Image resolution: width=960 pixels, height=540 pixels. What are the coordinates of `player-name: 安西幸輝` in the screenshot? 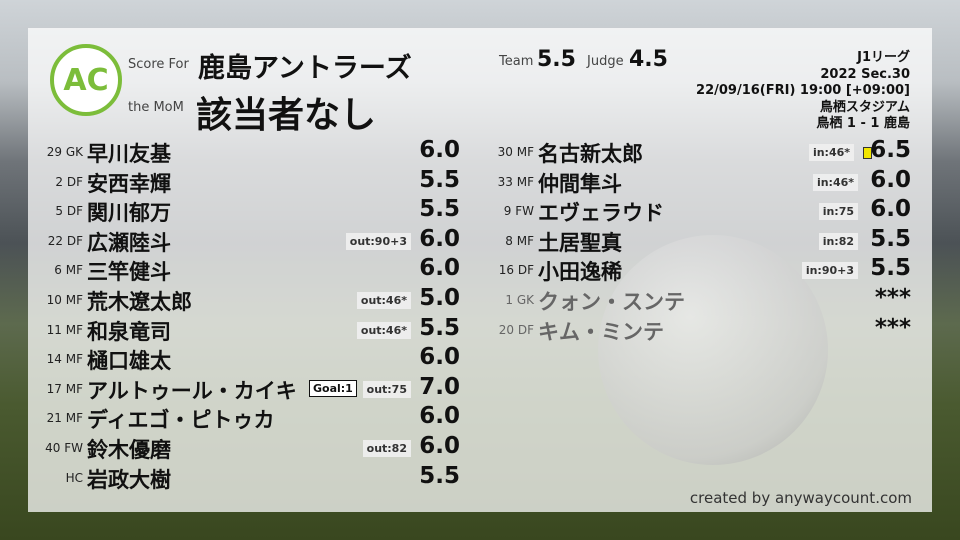 It's located at (129, 183).